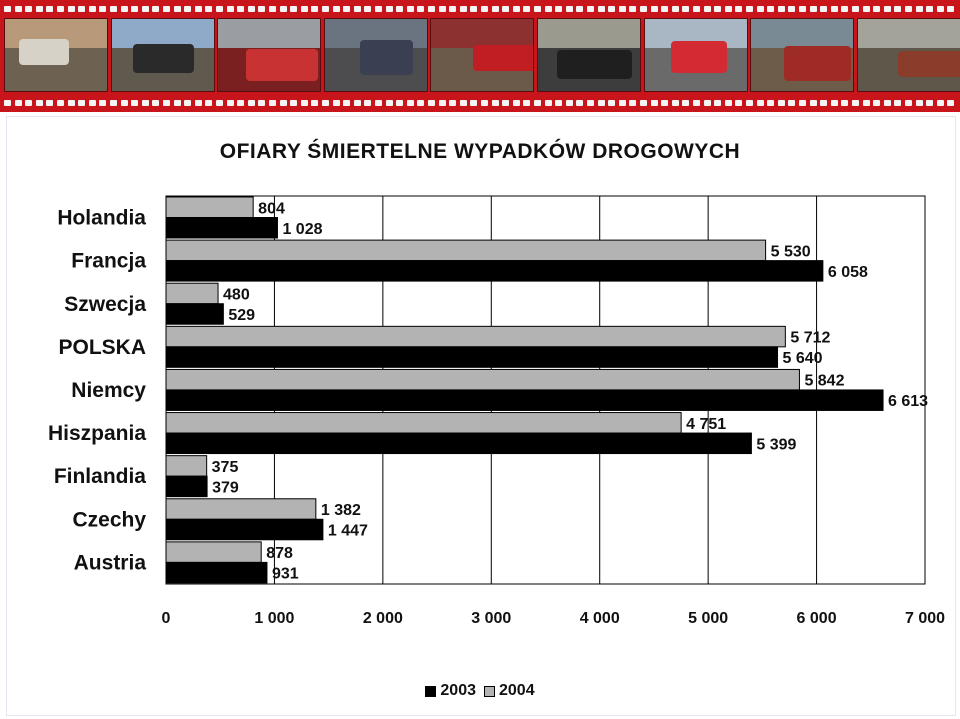  I want to click on category-label: Francja, so click(108, 261).